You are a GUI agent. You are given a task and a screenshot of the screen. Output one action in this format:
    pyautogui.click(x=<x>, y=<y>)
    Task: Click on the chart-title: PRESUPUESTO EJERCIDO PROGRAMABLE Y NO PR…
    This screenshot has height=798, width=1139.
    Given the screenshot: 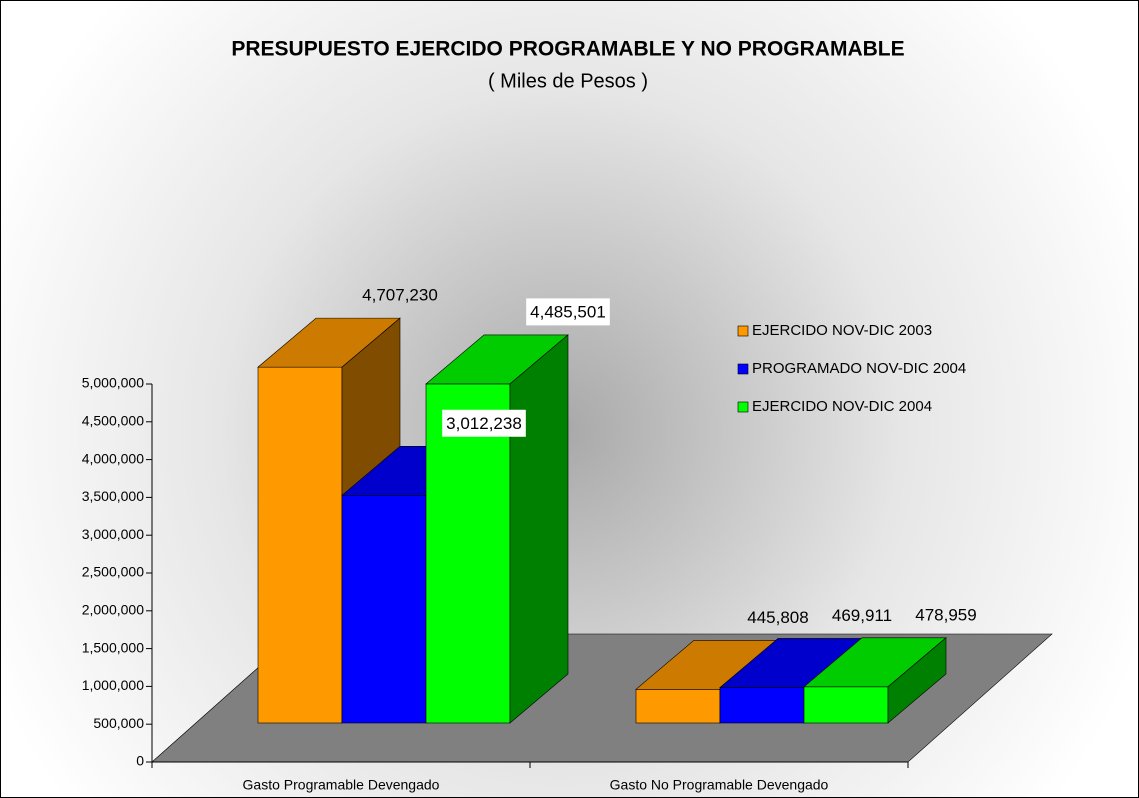 What is the action you would take?
    pyautogui.click(x=567, y=49)
    